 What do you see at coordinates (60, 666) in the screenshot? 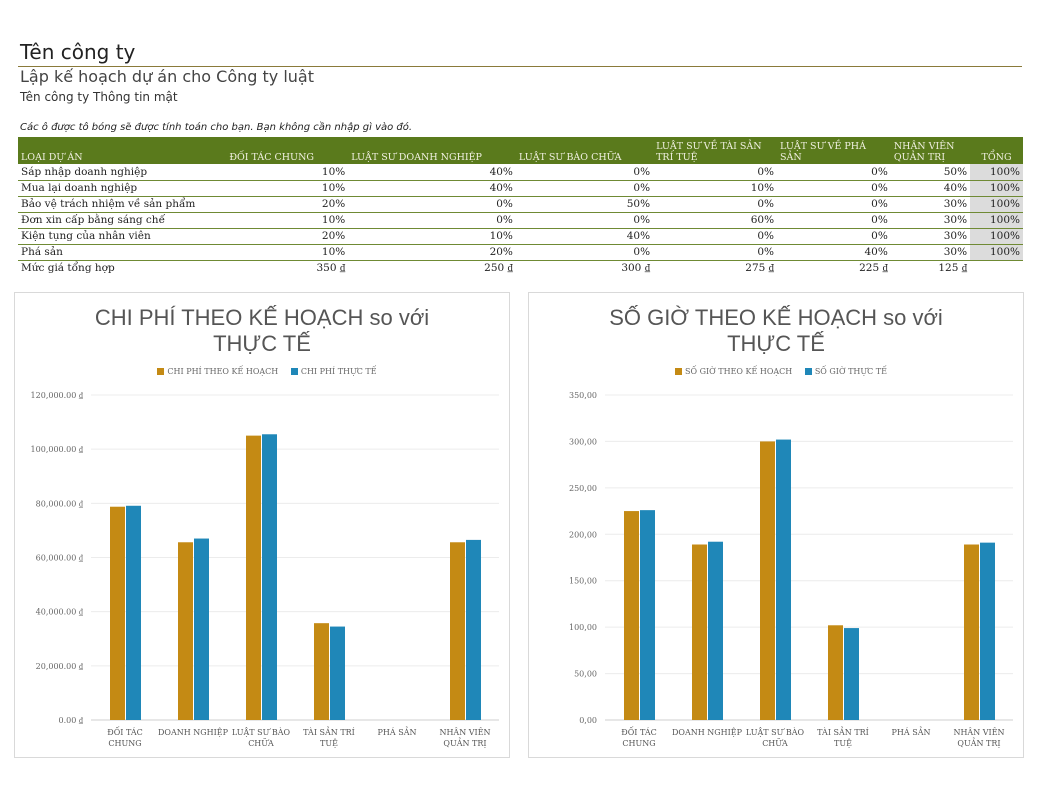
I see `y-tick-label: 20,000.00 ₫` at bounding box center [60, 666].